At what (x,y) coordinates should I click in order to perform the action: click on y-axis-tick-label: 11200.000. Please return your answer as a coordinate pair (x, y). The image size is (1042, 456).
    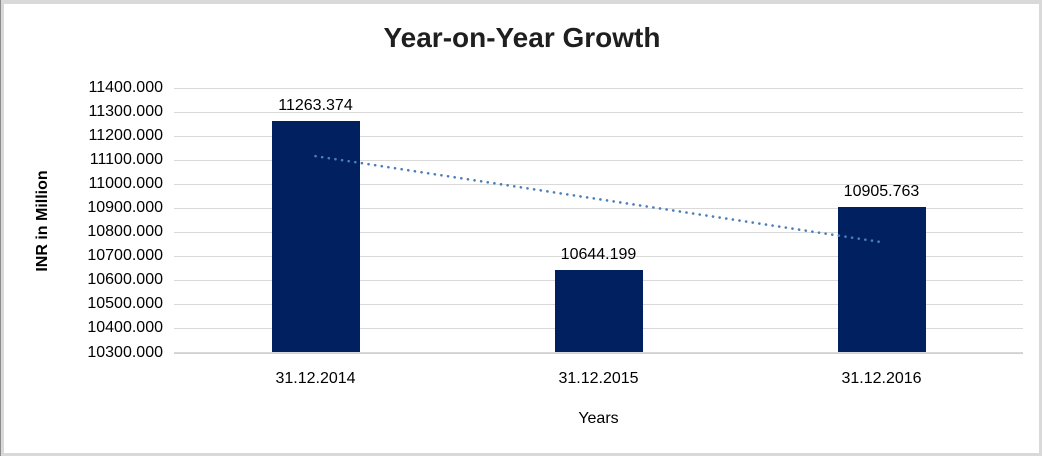
    Looking at the image, I should click on (125, 136).